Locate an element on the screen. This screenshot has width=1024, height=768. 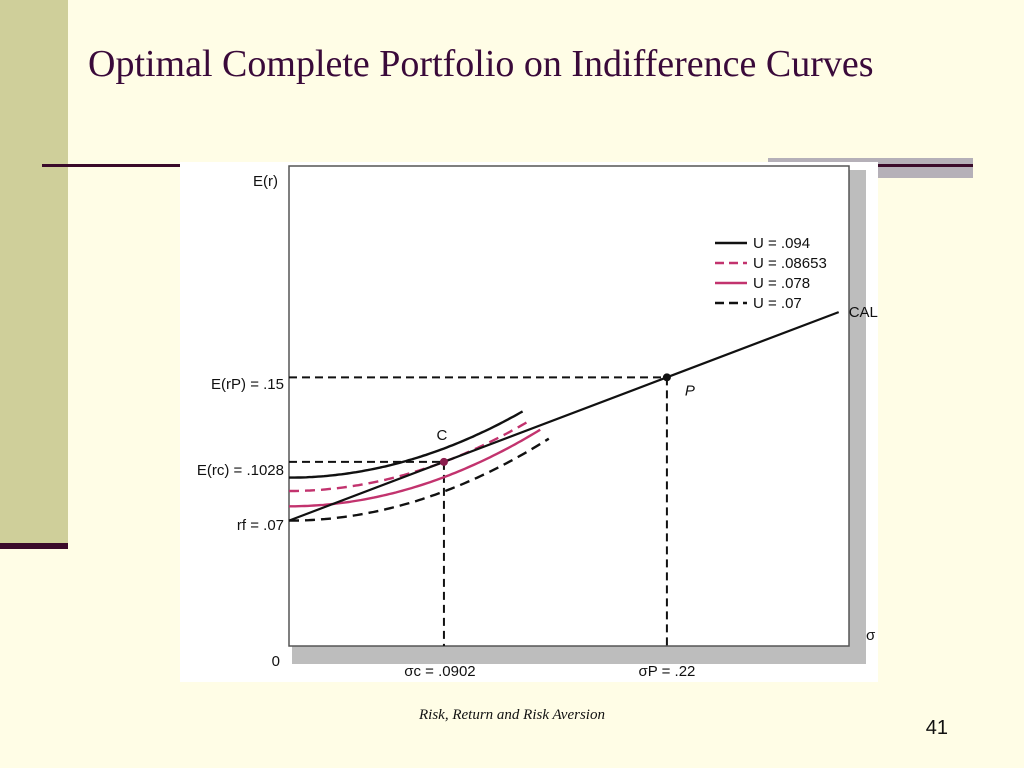
tick-label-erc: E(rc) = .1028 is located at coordinates (240, 470).